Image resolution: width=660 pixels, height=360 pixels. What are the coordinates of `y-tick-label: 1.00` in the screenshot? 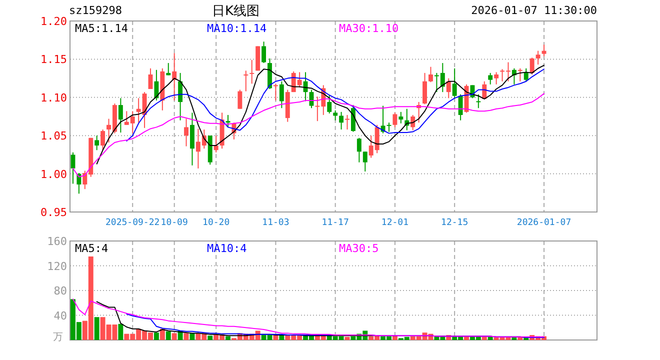 It's located at (53, 174).